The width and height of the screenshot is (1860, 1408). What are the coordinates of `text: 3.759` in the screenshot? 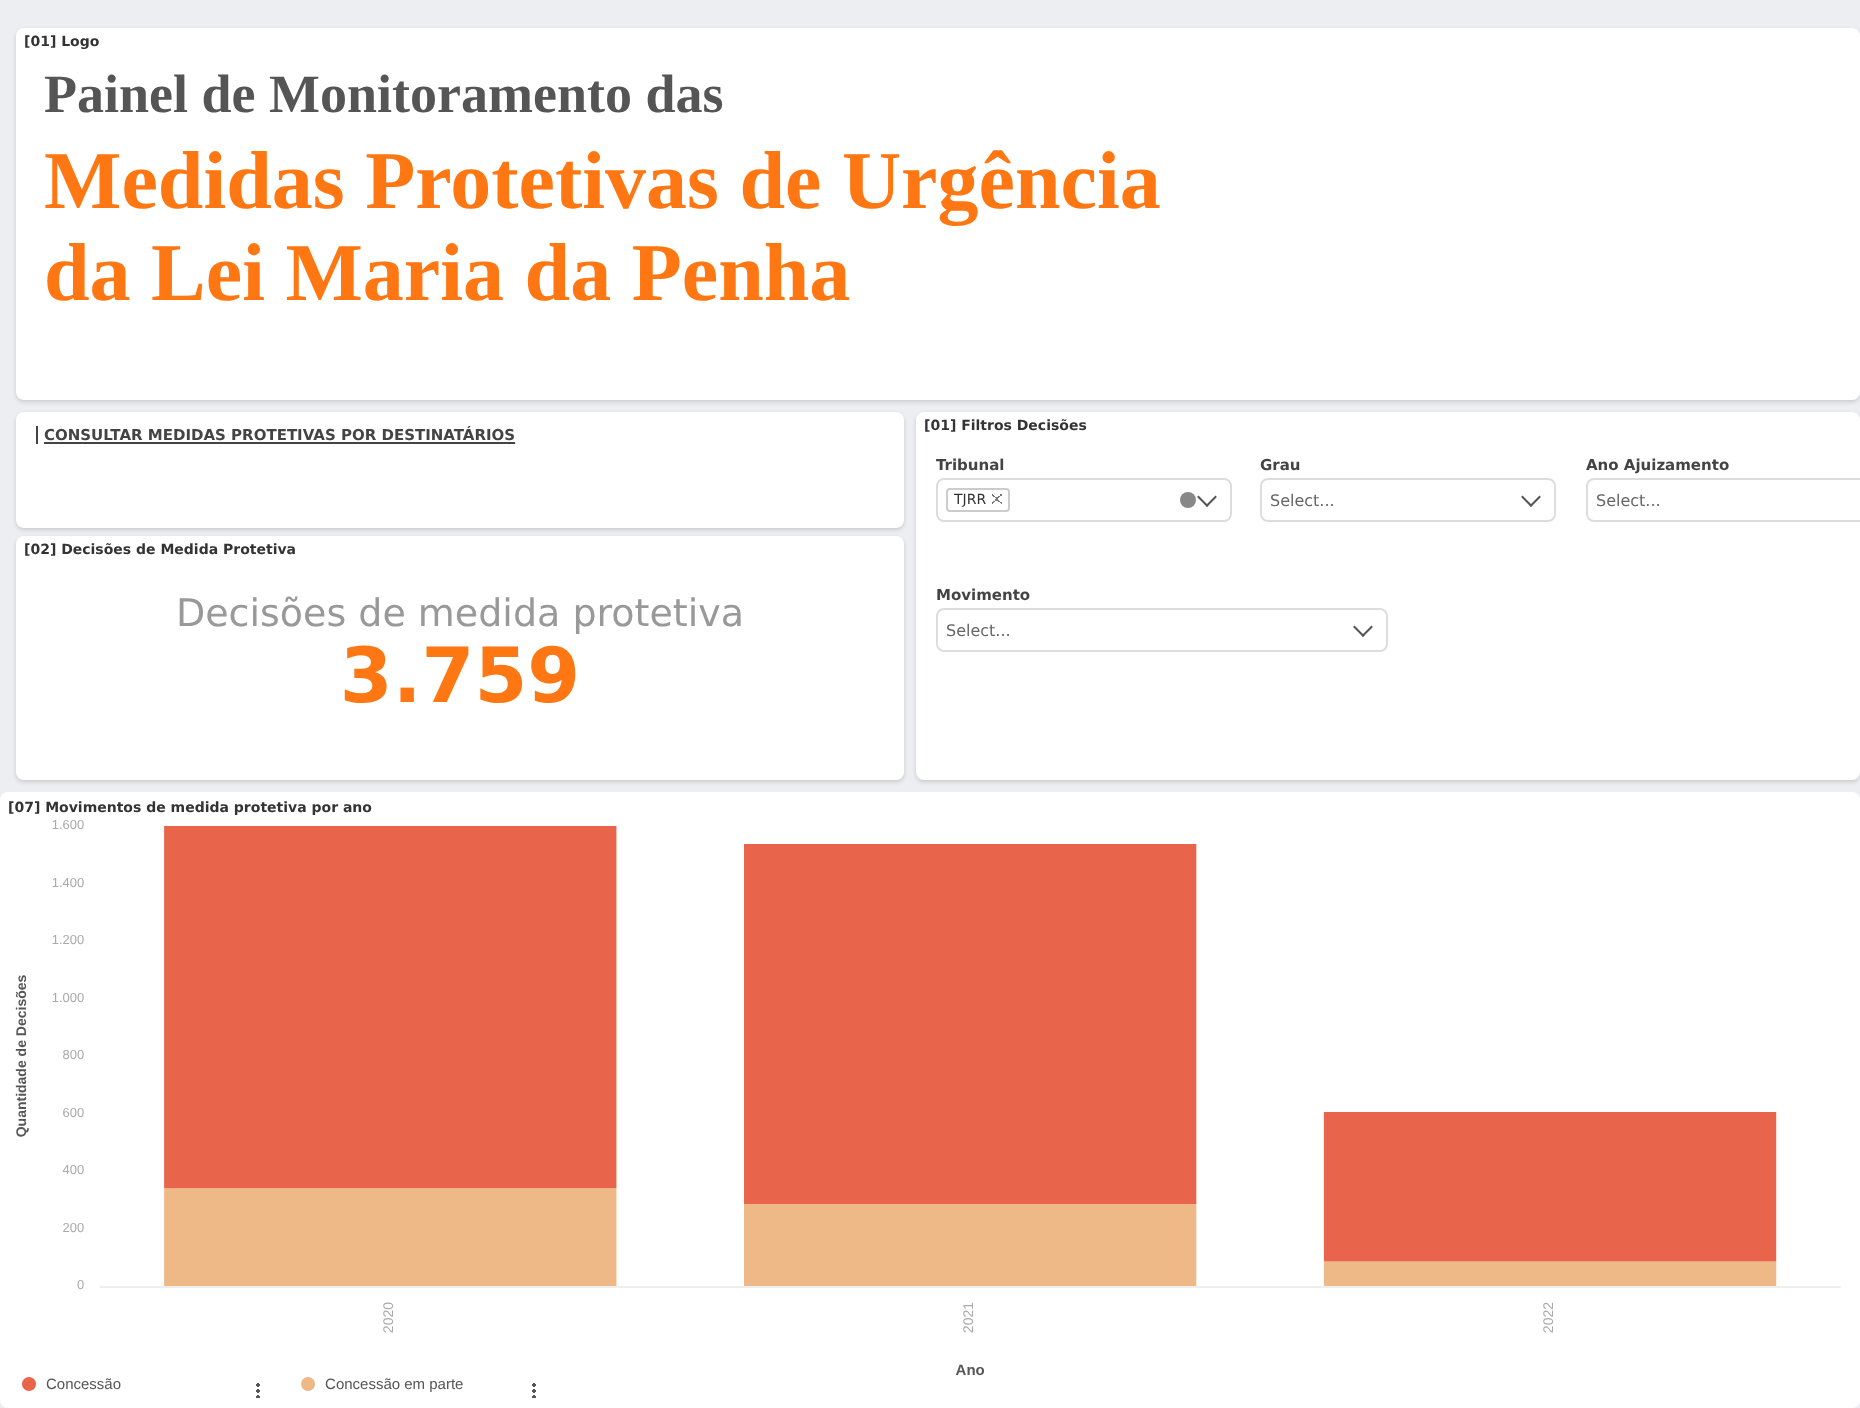 It's located at (459, 676).